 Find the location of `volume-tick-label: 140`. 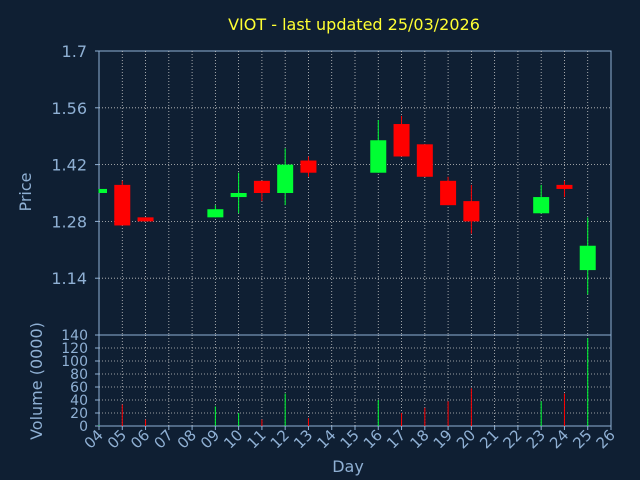

volume-tick-label: 140 is located at coordinates (74, 336).